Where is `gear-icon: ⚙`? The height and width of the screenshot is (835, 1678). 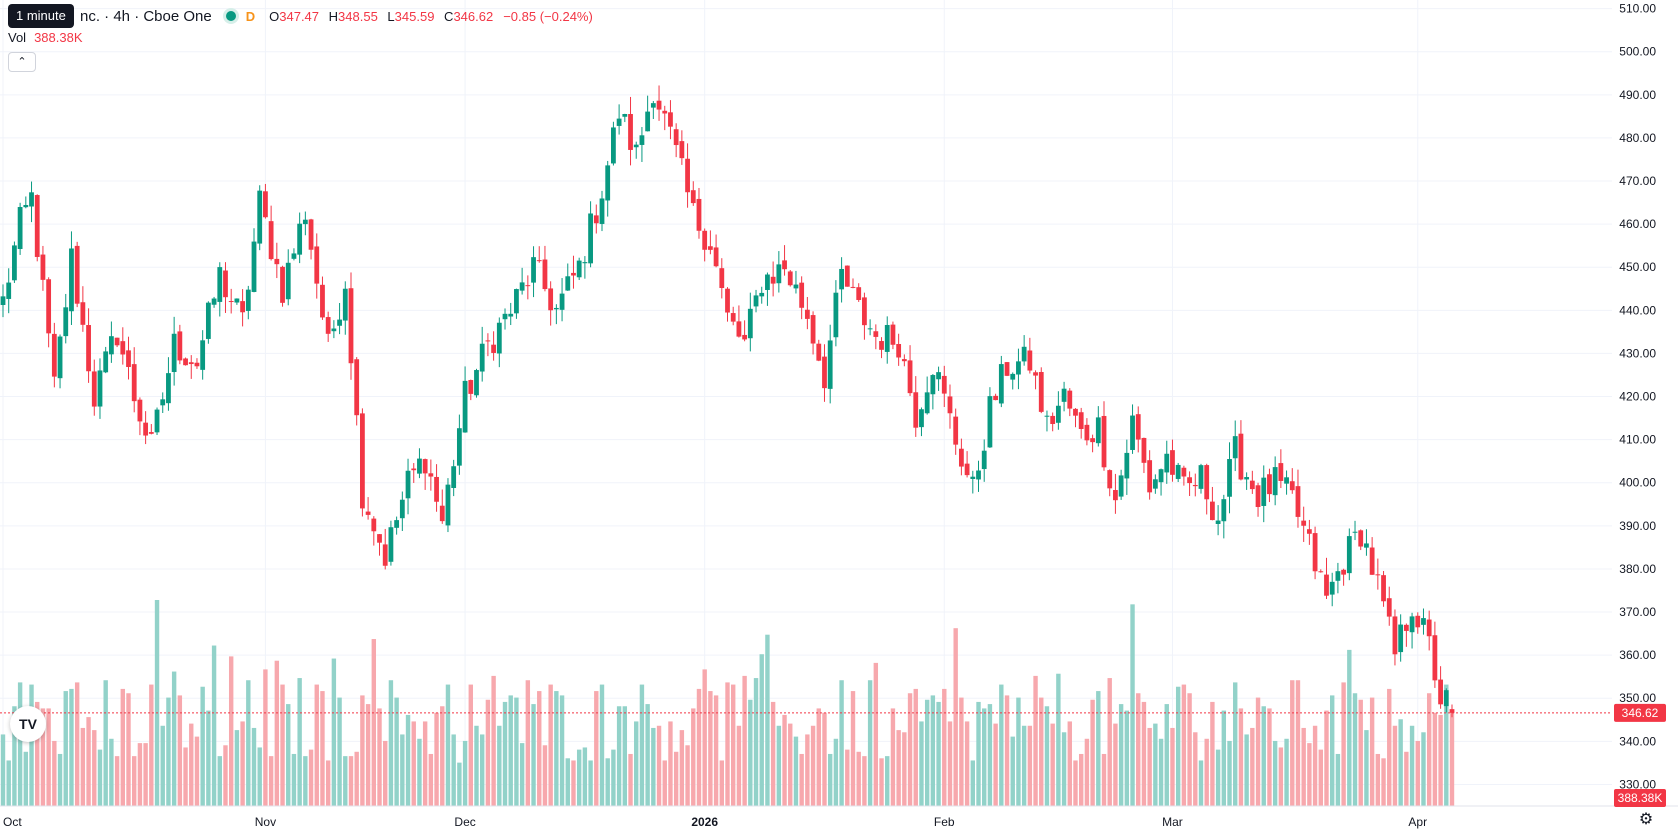 gear-icon: ⚙ is located at coordinates (1646, 819).